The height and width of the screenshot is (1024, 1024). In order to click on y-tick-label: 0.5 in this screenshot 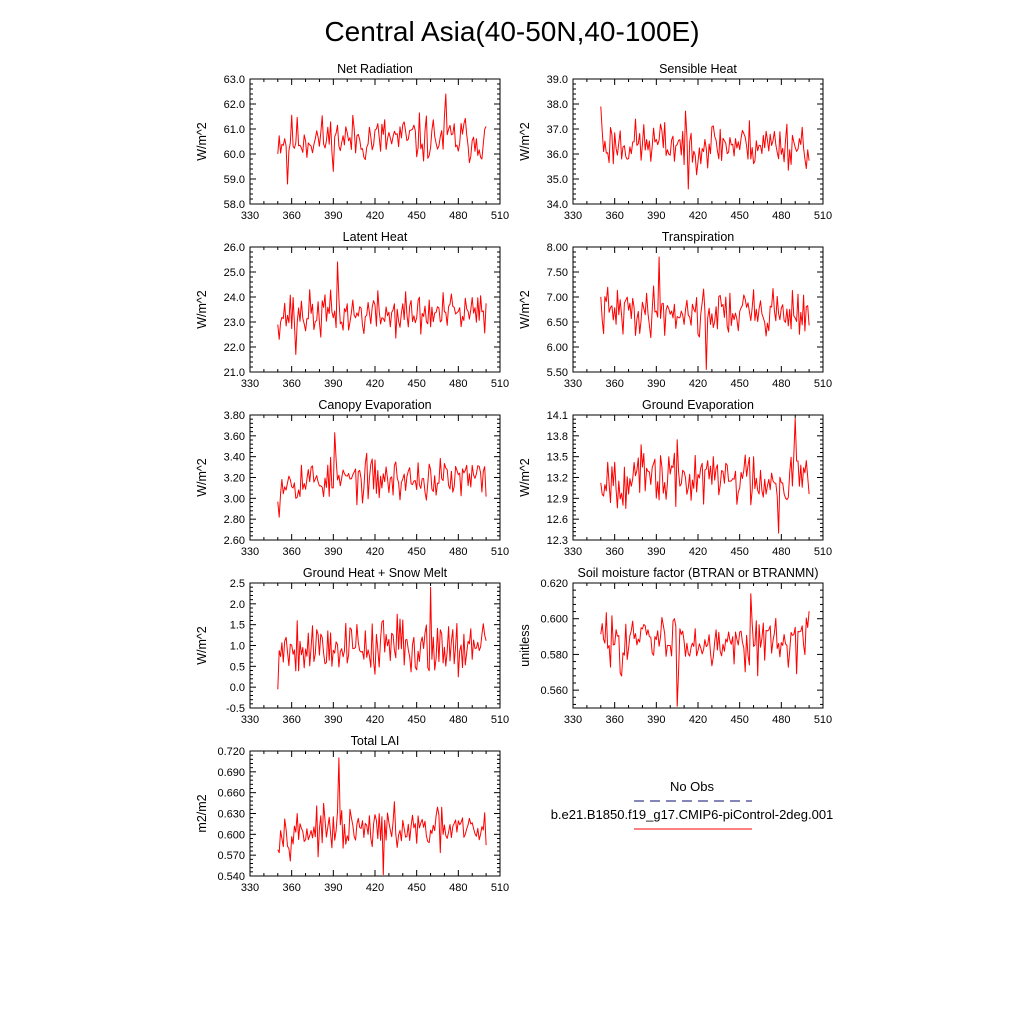, I will do `click(237, 667)`.